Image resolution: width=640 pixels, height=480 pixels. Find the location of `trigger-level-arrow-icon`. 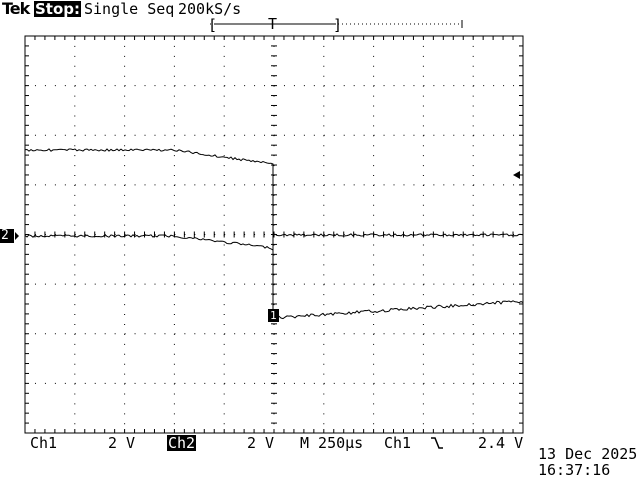

trigger-level-arrow-icon is located at coordinates (516, 175).